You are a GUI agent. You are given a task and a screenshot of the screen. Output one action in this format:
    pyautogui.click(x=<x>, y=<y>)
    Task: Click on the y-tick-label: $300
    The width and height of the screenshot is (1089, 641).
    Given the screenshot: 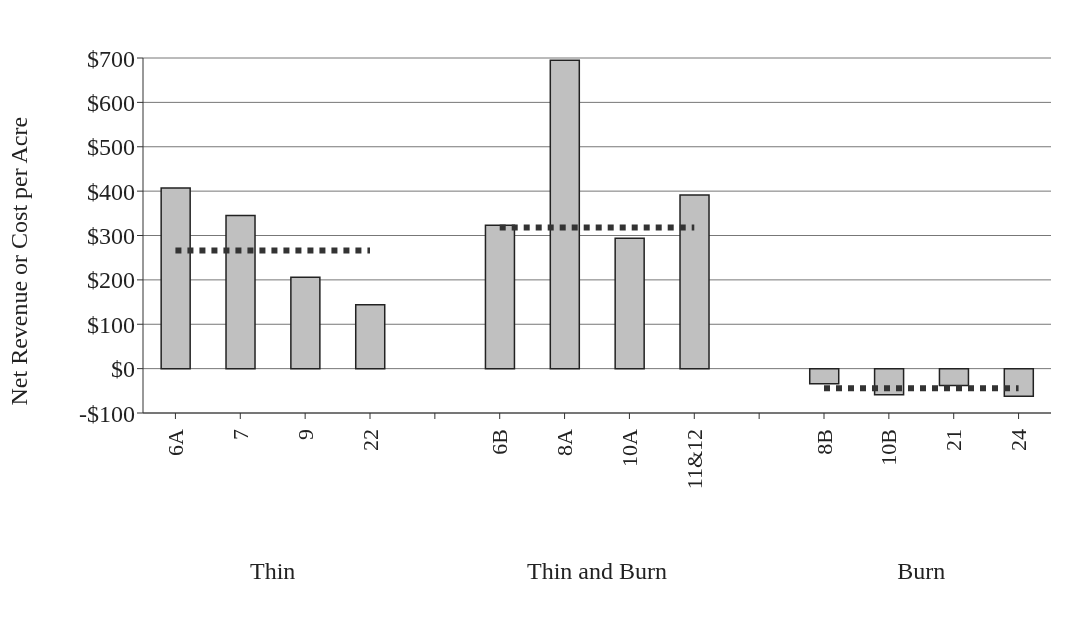 What is the action you would take?
    pyautogui.click(x=111, y=236)
    